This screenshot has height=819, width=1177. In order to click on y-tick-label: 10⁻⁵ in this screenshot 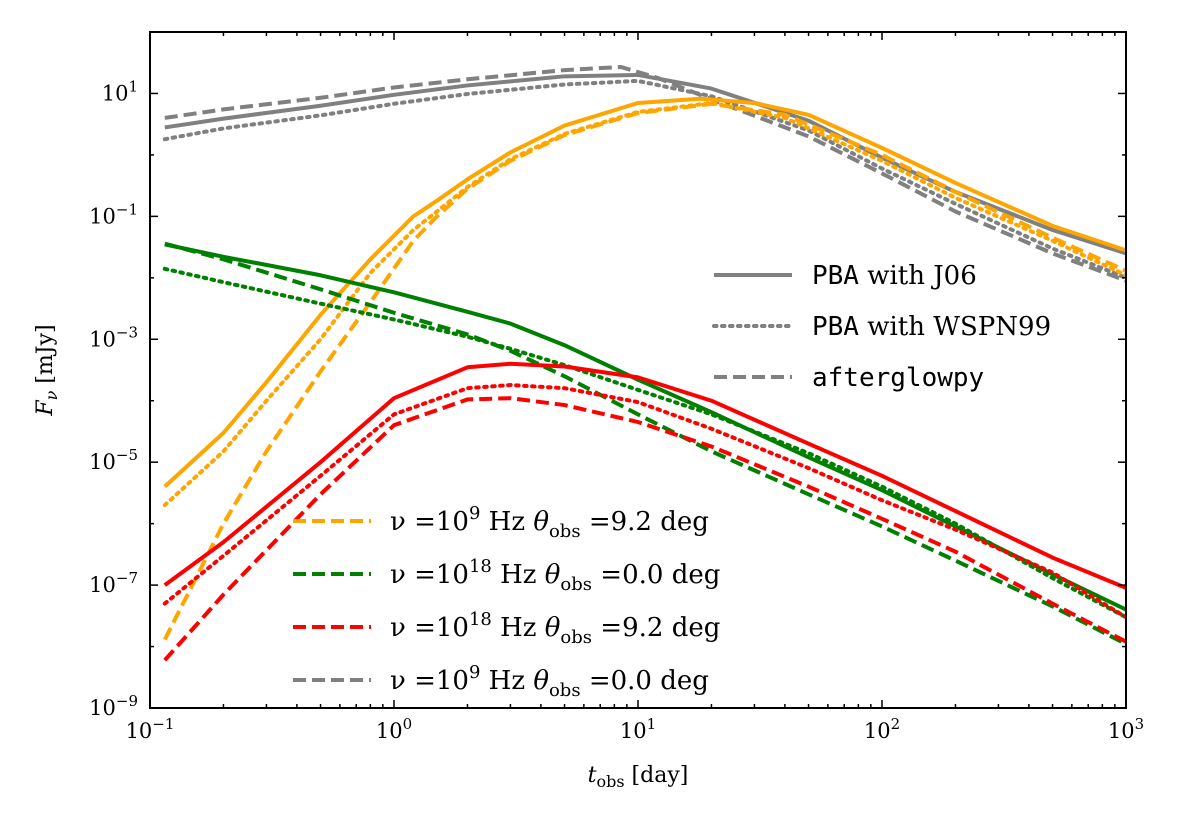, I will do `click(113, 460)`.